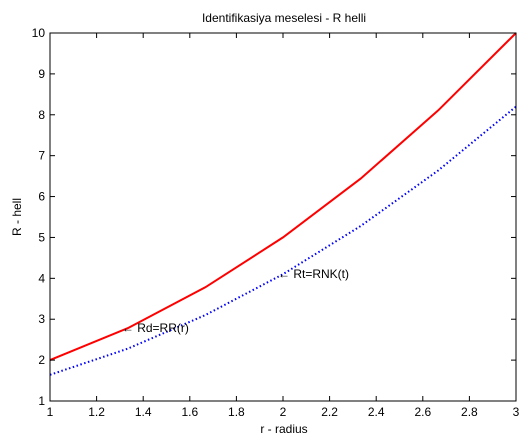 This screenshot has height=438, width=521. What do you see at coordinates (41, 401) in the screenshot?
I see `y-tick-label: 1` at bounding box center [41, 401].